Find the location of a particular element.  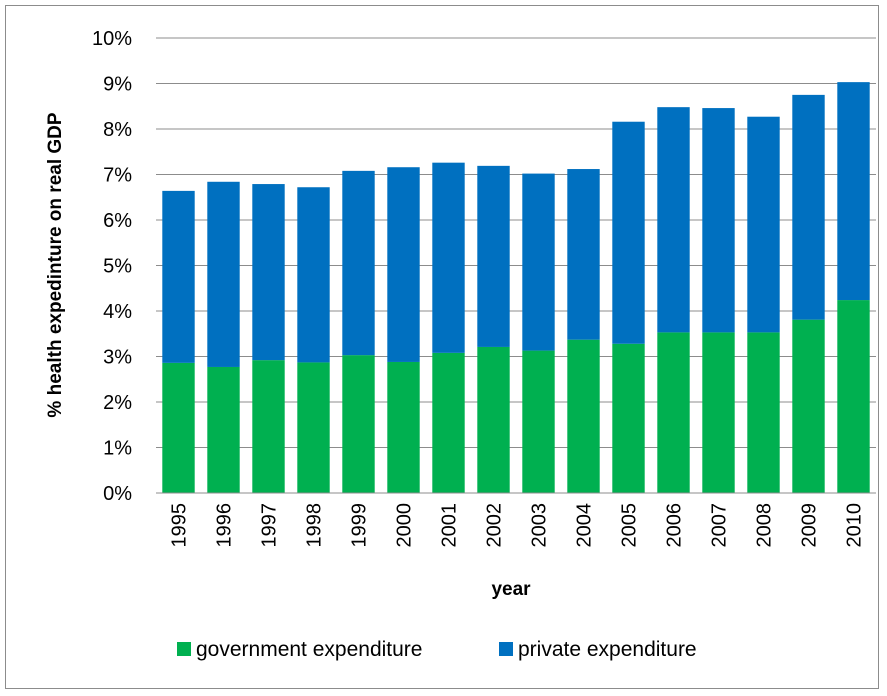

bar-government-1995 is located at coordinates (178, 427).